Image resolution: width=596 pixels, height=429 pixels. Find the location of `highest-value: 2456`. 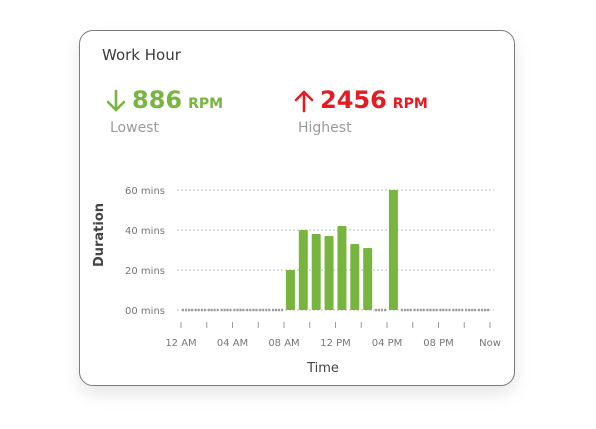

highest-value: 2456 is located at coordinates (353, 100).